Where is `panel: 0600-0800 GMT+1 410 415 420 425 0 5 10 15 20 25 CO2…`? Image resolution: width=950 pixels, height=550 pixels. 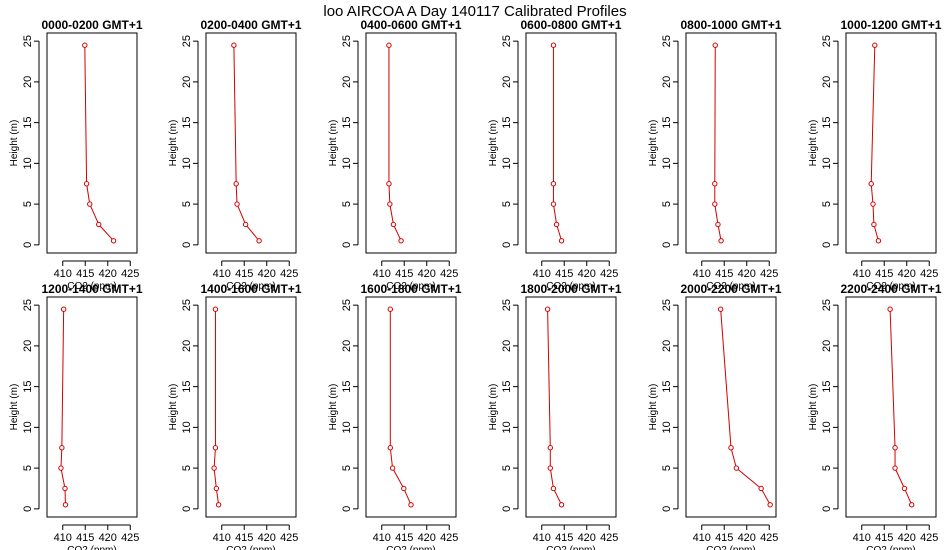
panel: 0600-0800 GMT+1 410 415 420 425 0 5 10 15 20 25 CO2… is located at coordinates (555, 155).